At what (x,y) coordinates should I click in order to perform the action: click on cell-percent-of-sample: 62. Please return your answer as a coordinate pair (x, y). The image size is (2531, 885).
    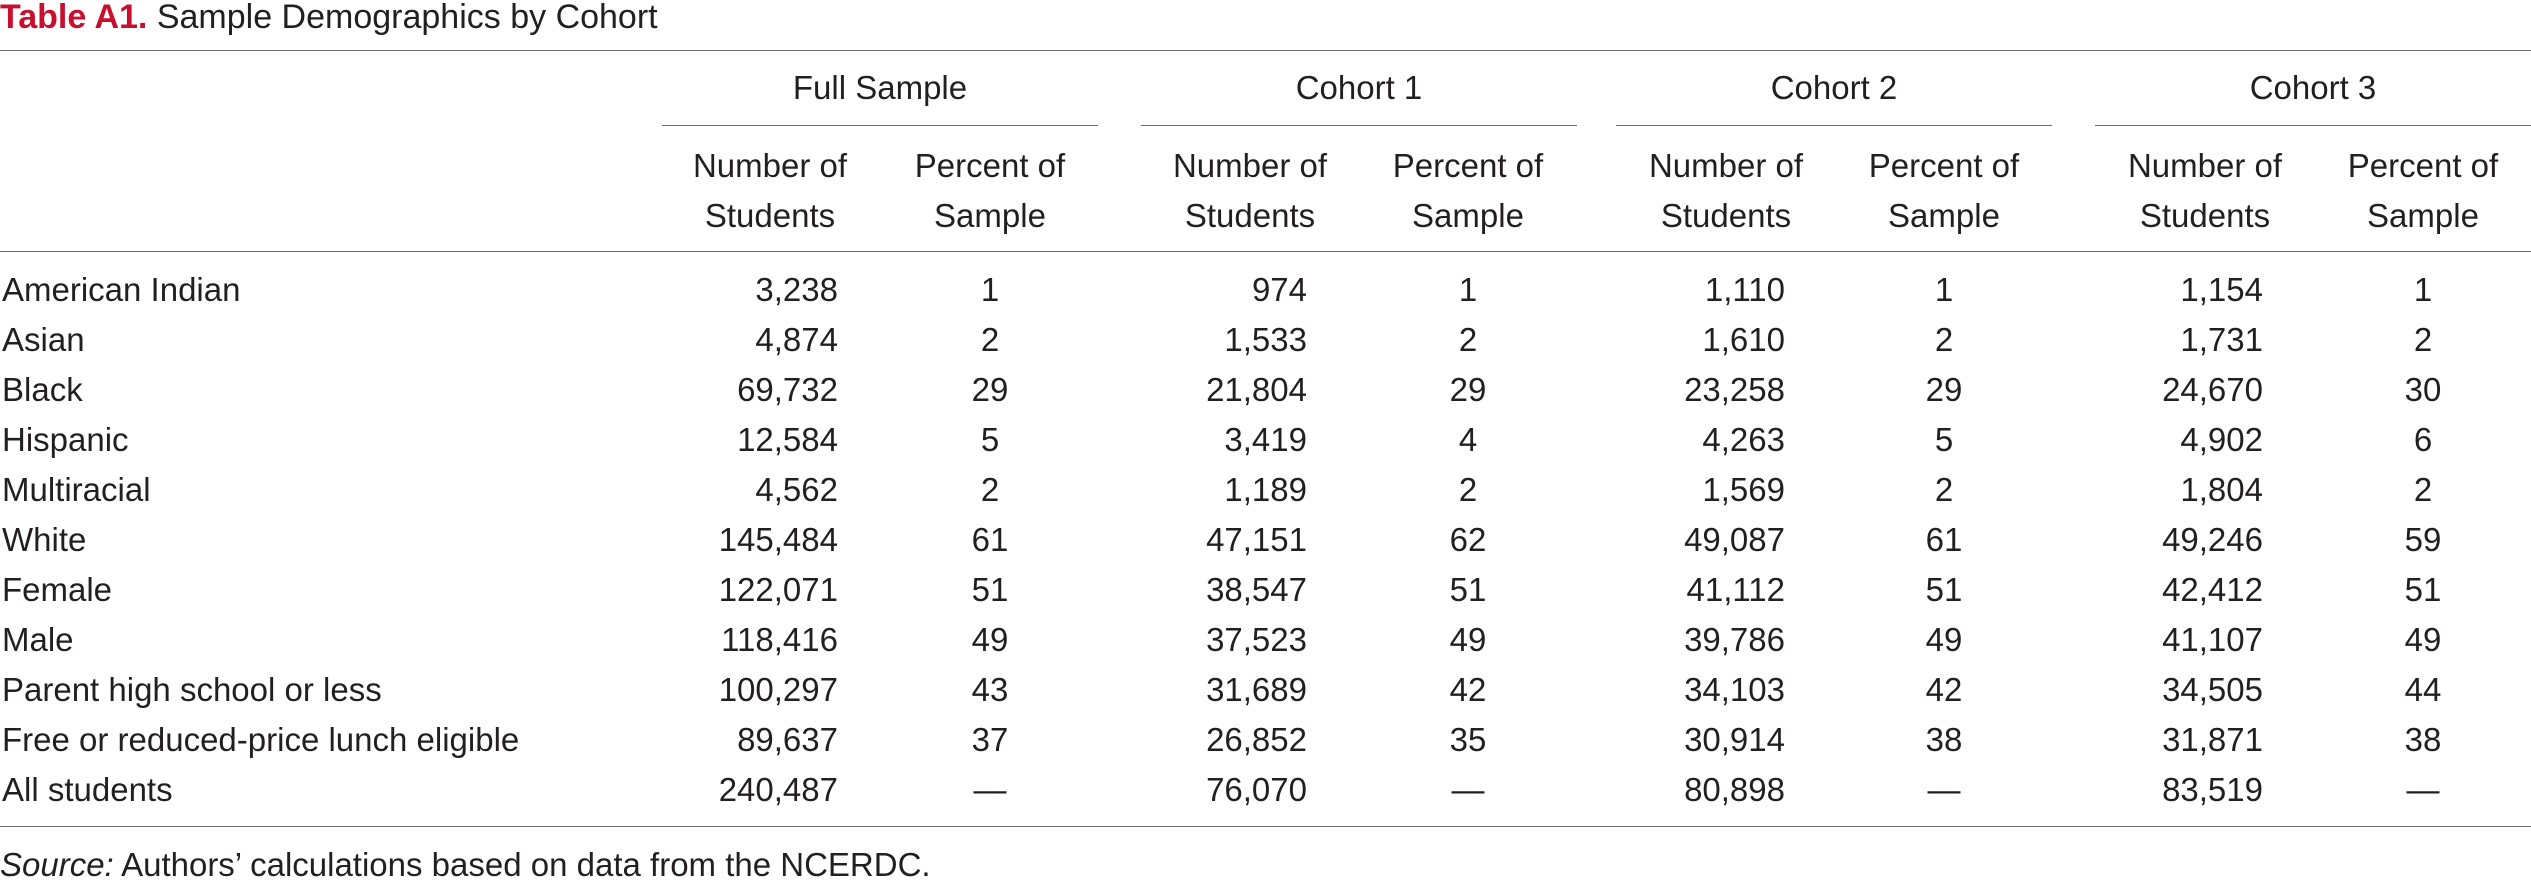
    Looking at the image, I should click on (1468, 539).